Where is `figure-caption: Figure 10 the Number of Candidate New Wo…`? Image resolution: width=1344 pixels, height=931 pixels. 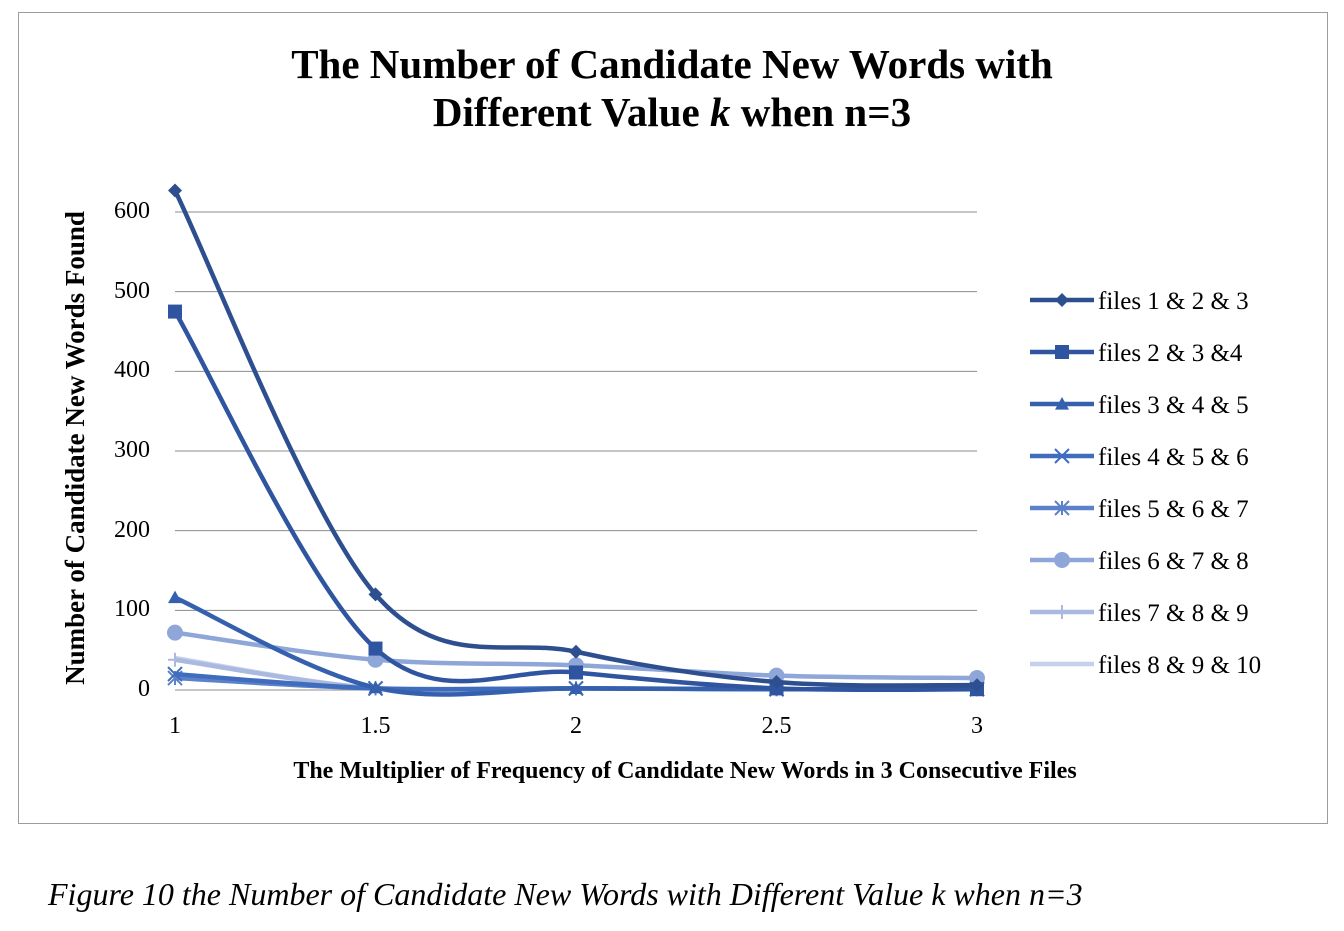
figure-caption: Figure 10 the Number of Candidate New Wo… is located at coordinates (565, 894).